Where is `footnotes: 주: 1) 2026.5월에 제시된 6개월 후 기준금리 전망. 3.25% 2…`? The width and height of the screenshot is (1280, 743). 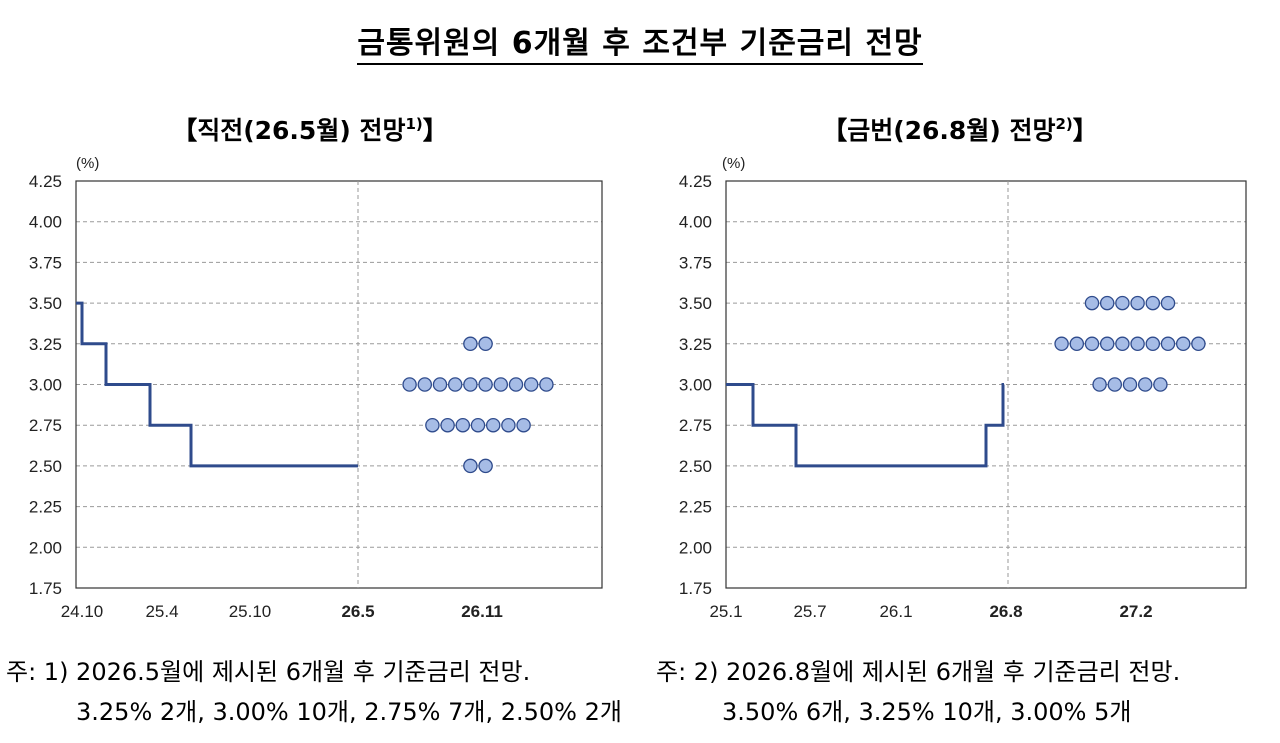
footnotes: 주: 1) 2026.5월에 제시된 6개월 후 기준금리 전망. 3.25% 2… is located at coordinates (593, 692).